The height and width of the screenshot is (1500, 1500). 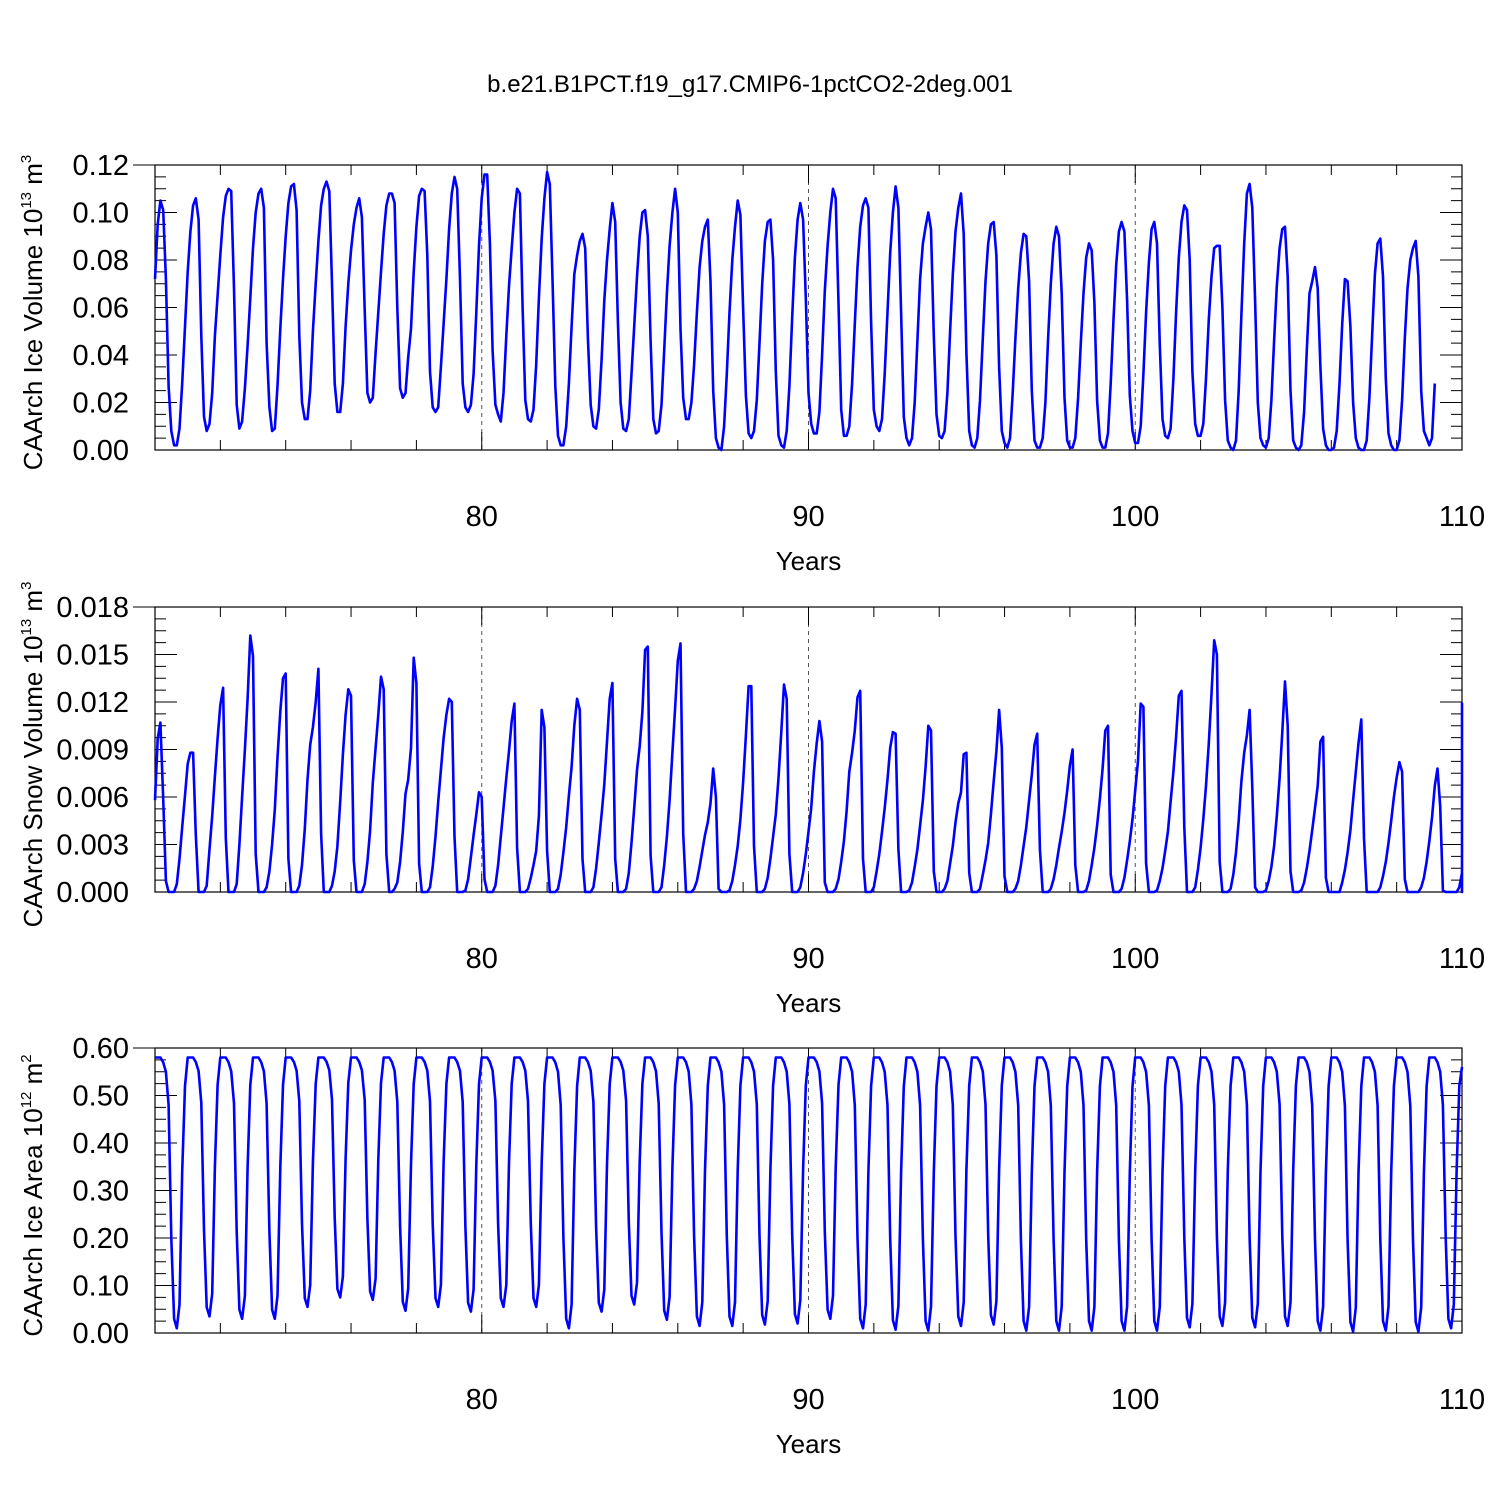 What do you see at coordinates (101, 1049) in the screenshot?
I see `y-tick-label: 0.60` at bounding box center [101, 1049].